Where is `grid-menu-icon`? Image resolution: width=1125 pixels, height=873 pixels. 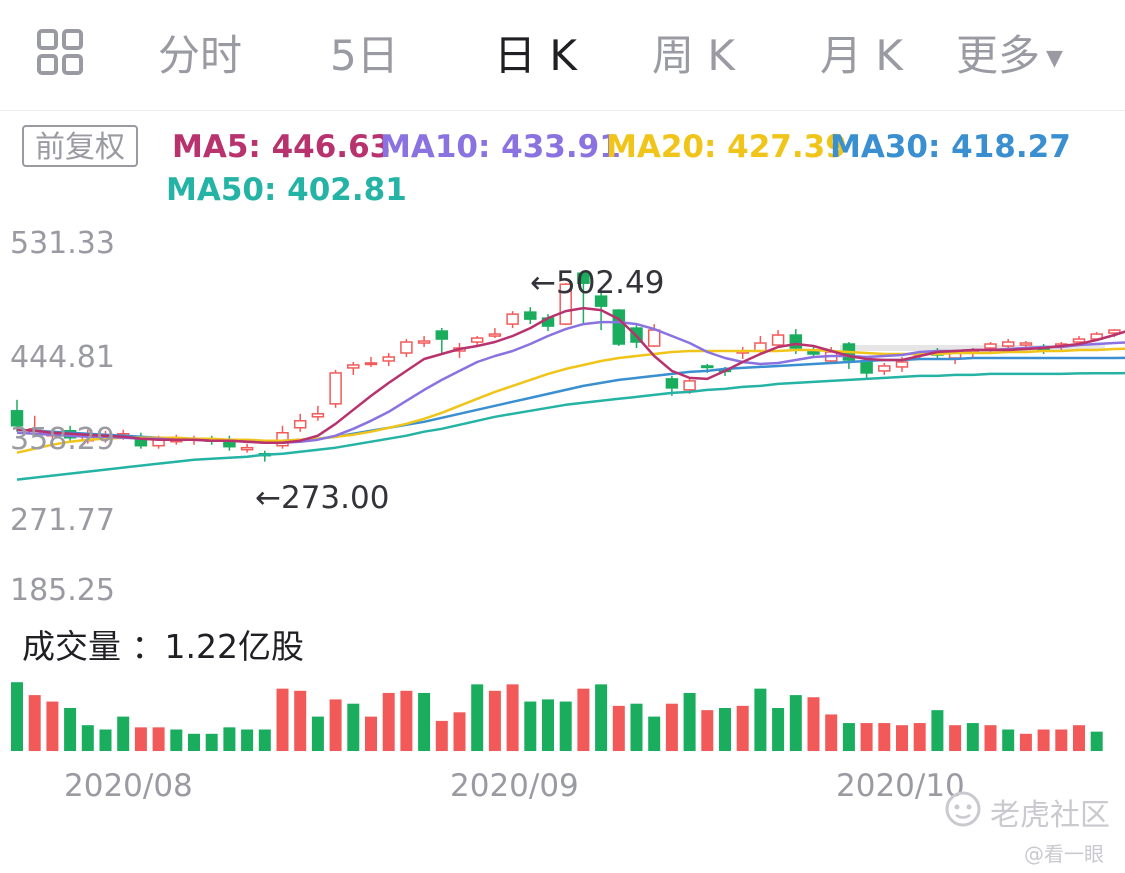 grid-menu-icon is located at coordinates (60, 52).